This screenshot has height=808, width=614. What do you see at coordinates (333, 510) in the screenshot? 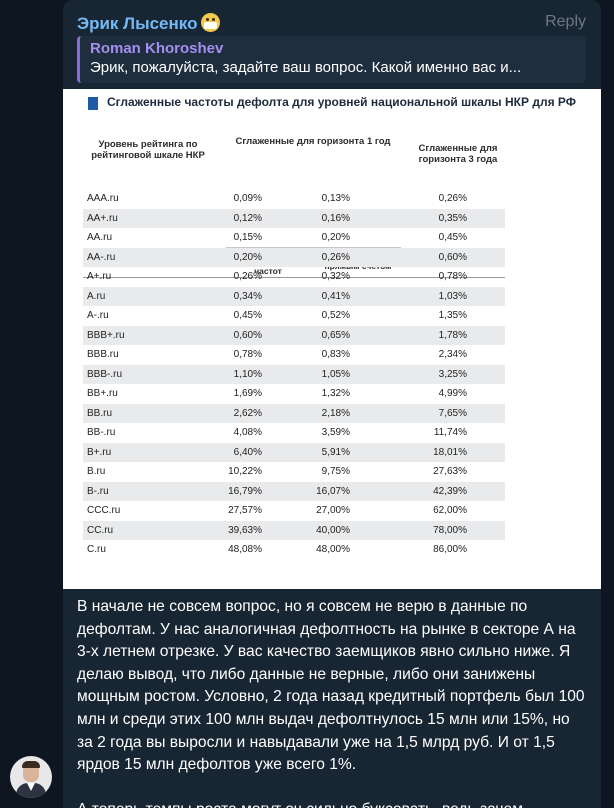
I see `direct-count-cell: 27,00%` at bounding box center [333, 510].